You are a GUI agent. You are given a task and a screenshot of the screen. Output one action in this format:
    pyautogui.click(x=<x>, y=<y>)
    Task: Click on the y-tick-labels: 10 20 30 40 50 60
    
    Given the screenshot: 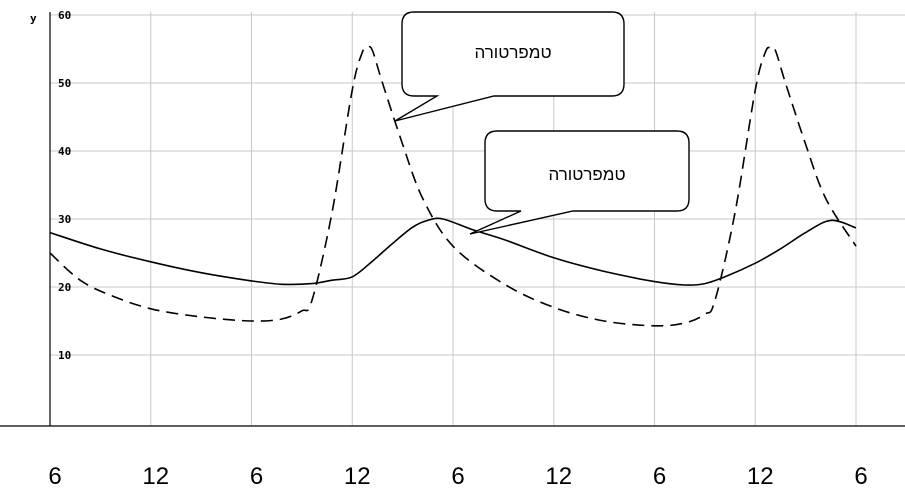 What is the action you would take?
    pyautogui.click(x=64, y=185)
    